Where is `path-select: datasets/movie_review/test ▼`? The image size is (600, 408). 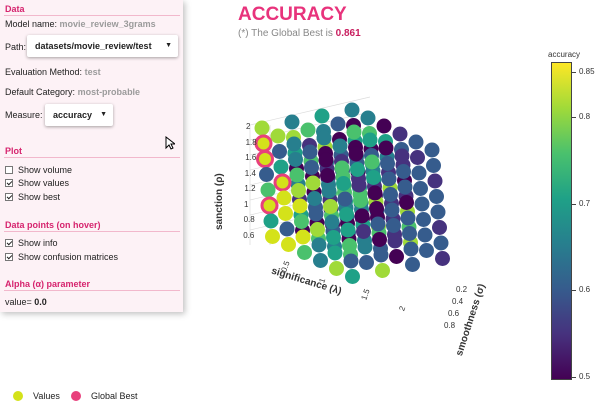
path-select: datasets/movie_review/test ▼ is located at coordinates (102, 46).